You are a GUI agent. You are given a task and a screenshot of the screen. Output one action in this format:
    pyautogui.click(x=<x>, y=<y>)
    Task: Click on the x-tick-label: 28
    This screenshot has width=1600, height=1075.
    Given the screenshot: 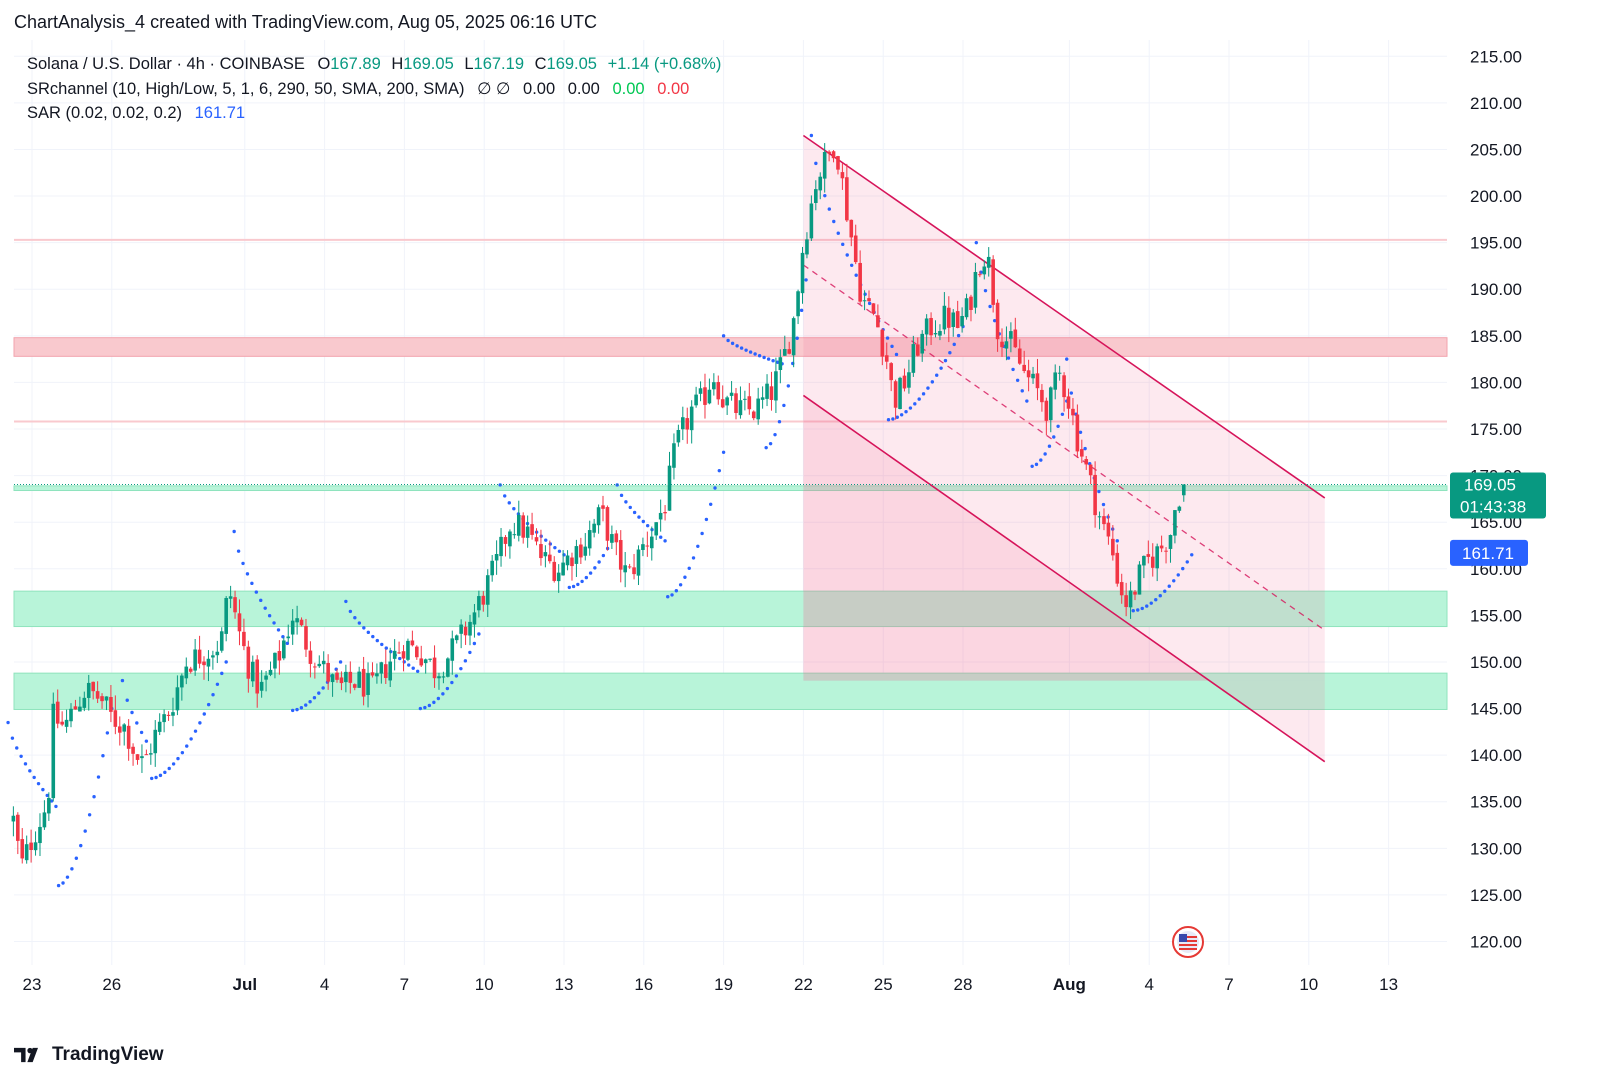 What is the action you would take?
    pyautogui.click(x=963, y=984)
    